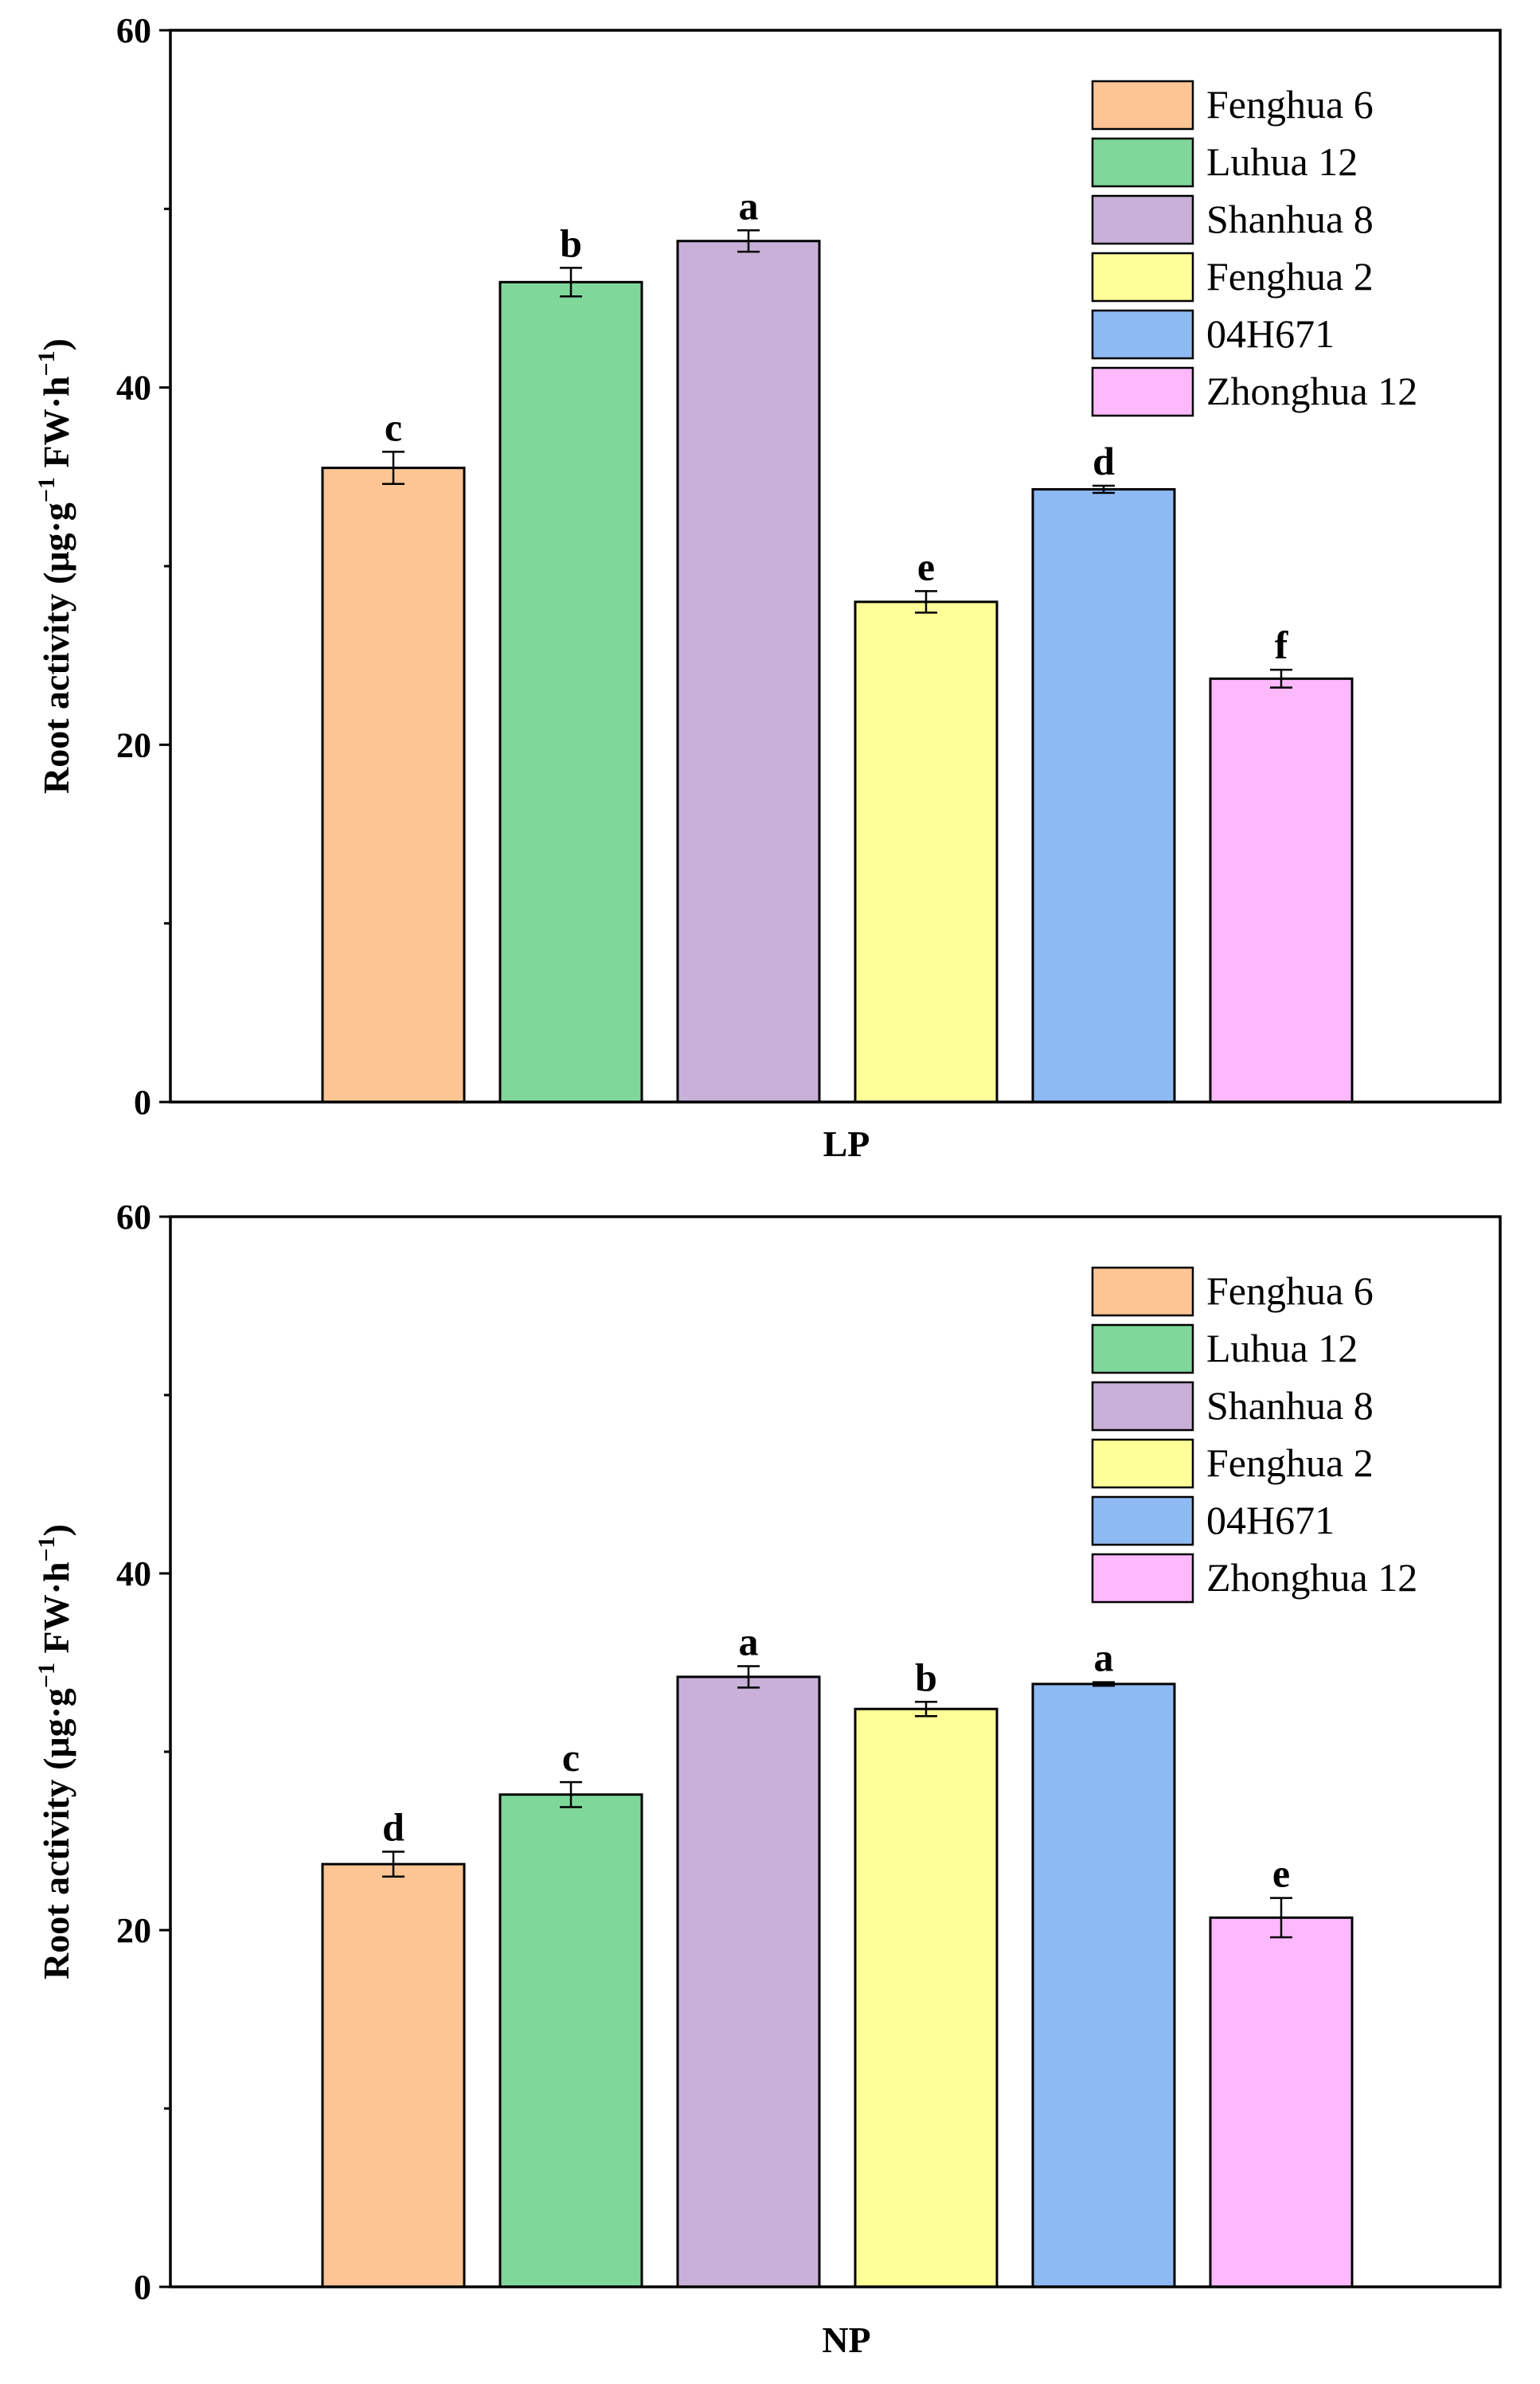 The image size is (1540, 2384). Describe the element at coordinates (749, 1641) in the screenshot. I see `np-significance-label-3: a` at that location.